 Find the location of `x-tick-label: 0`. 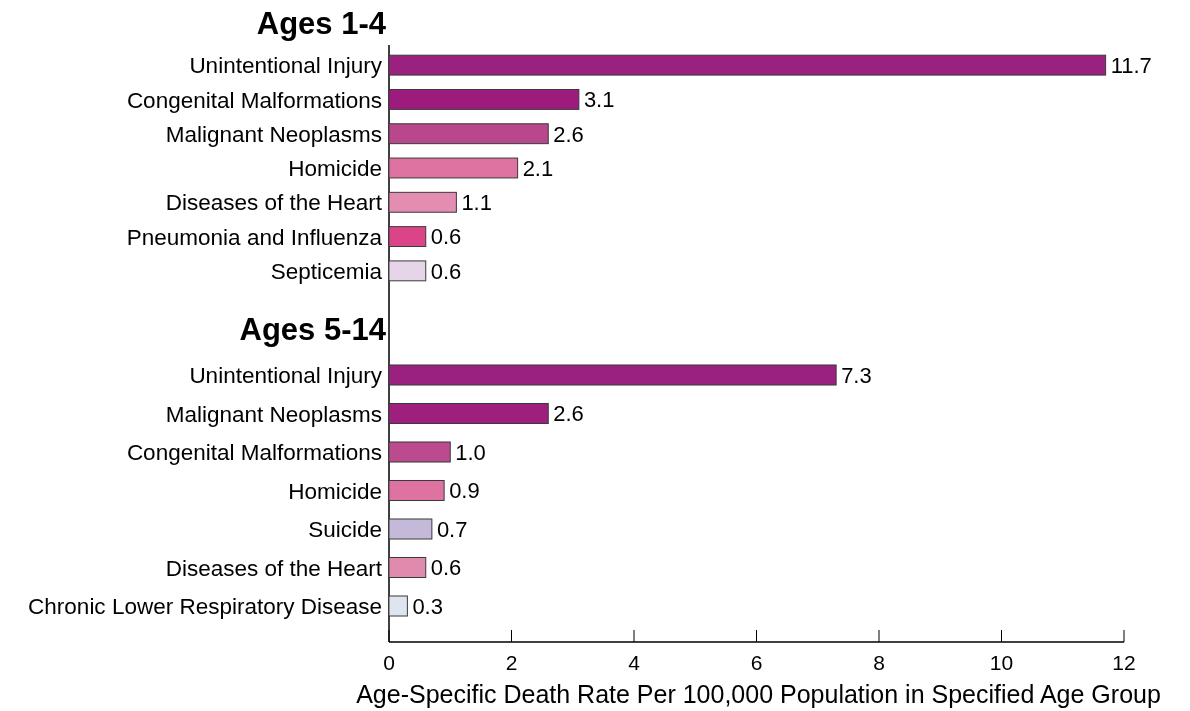

x-tick-label: 0 is located at coordinates (389, 662).